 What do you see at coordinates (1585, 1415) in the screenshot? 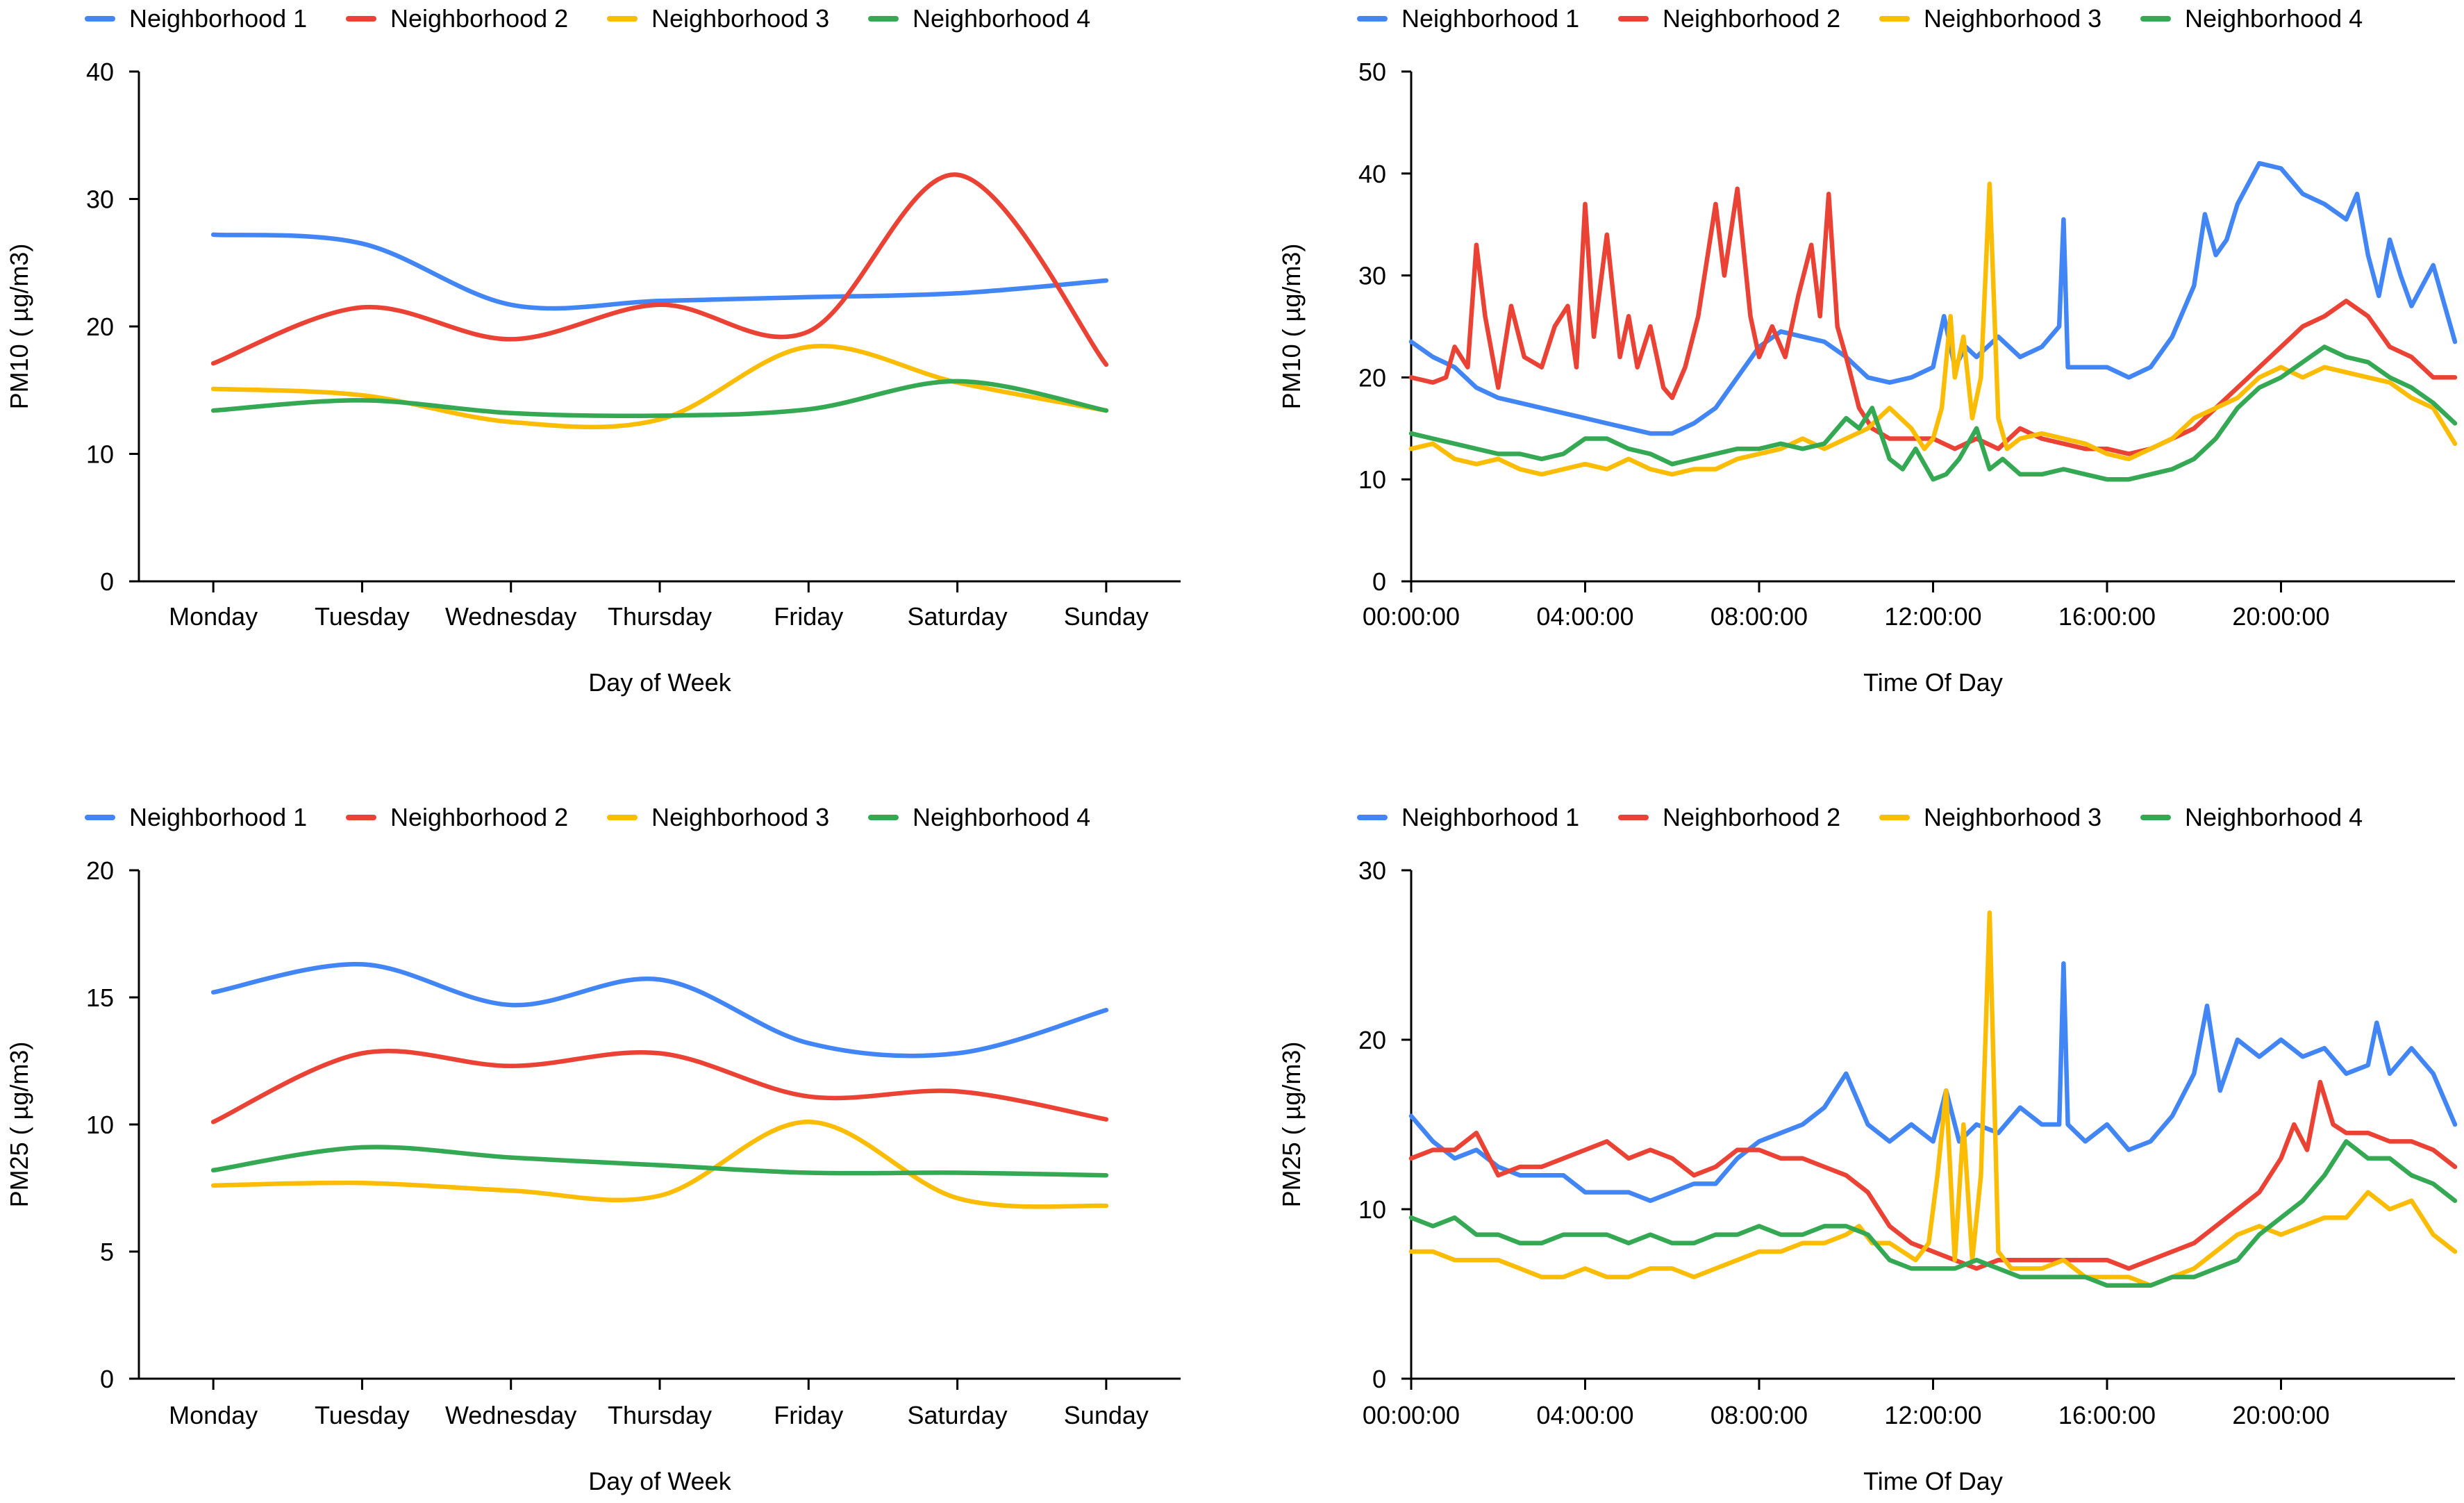
I see `x-tick-label: 04:00:00` at bounding box center [1585, 1415].